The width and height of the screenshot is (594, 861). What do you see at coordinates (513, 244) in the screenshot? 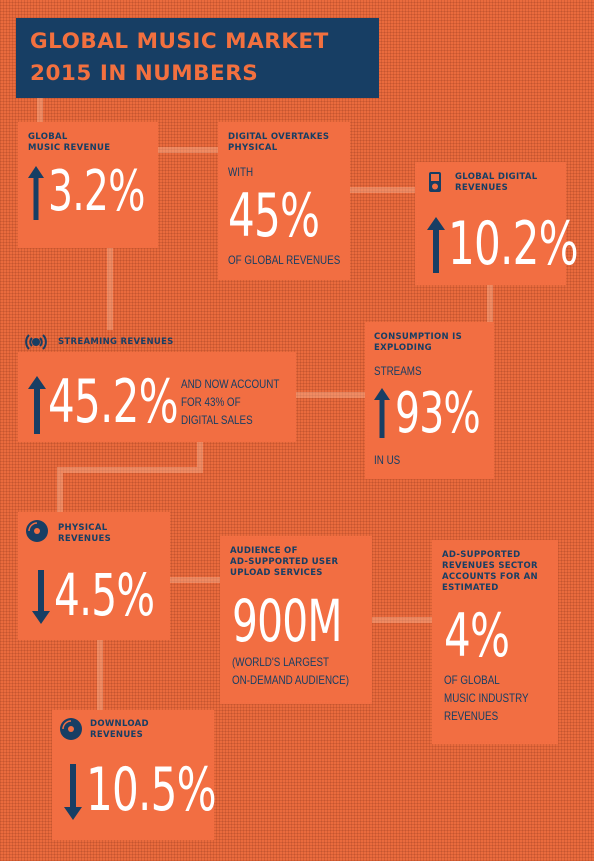
I see `stat-value: 10.2%` at bounding box center [513, 244].